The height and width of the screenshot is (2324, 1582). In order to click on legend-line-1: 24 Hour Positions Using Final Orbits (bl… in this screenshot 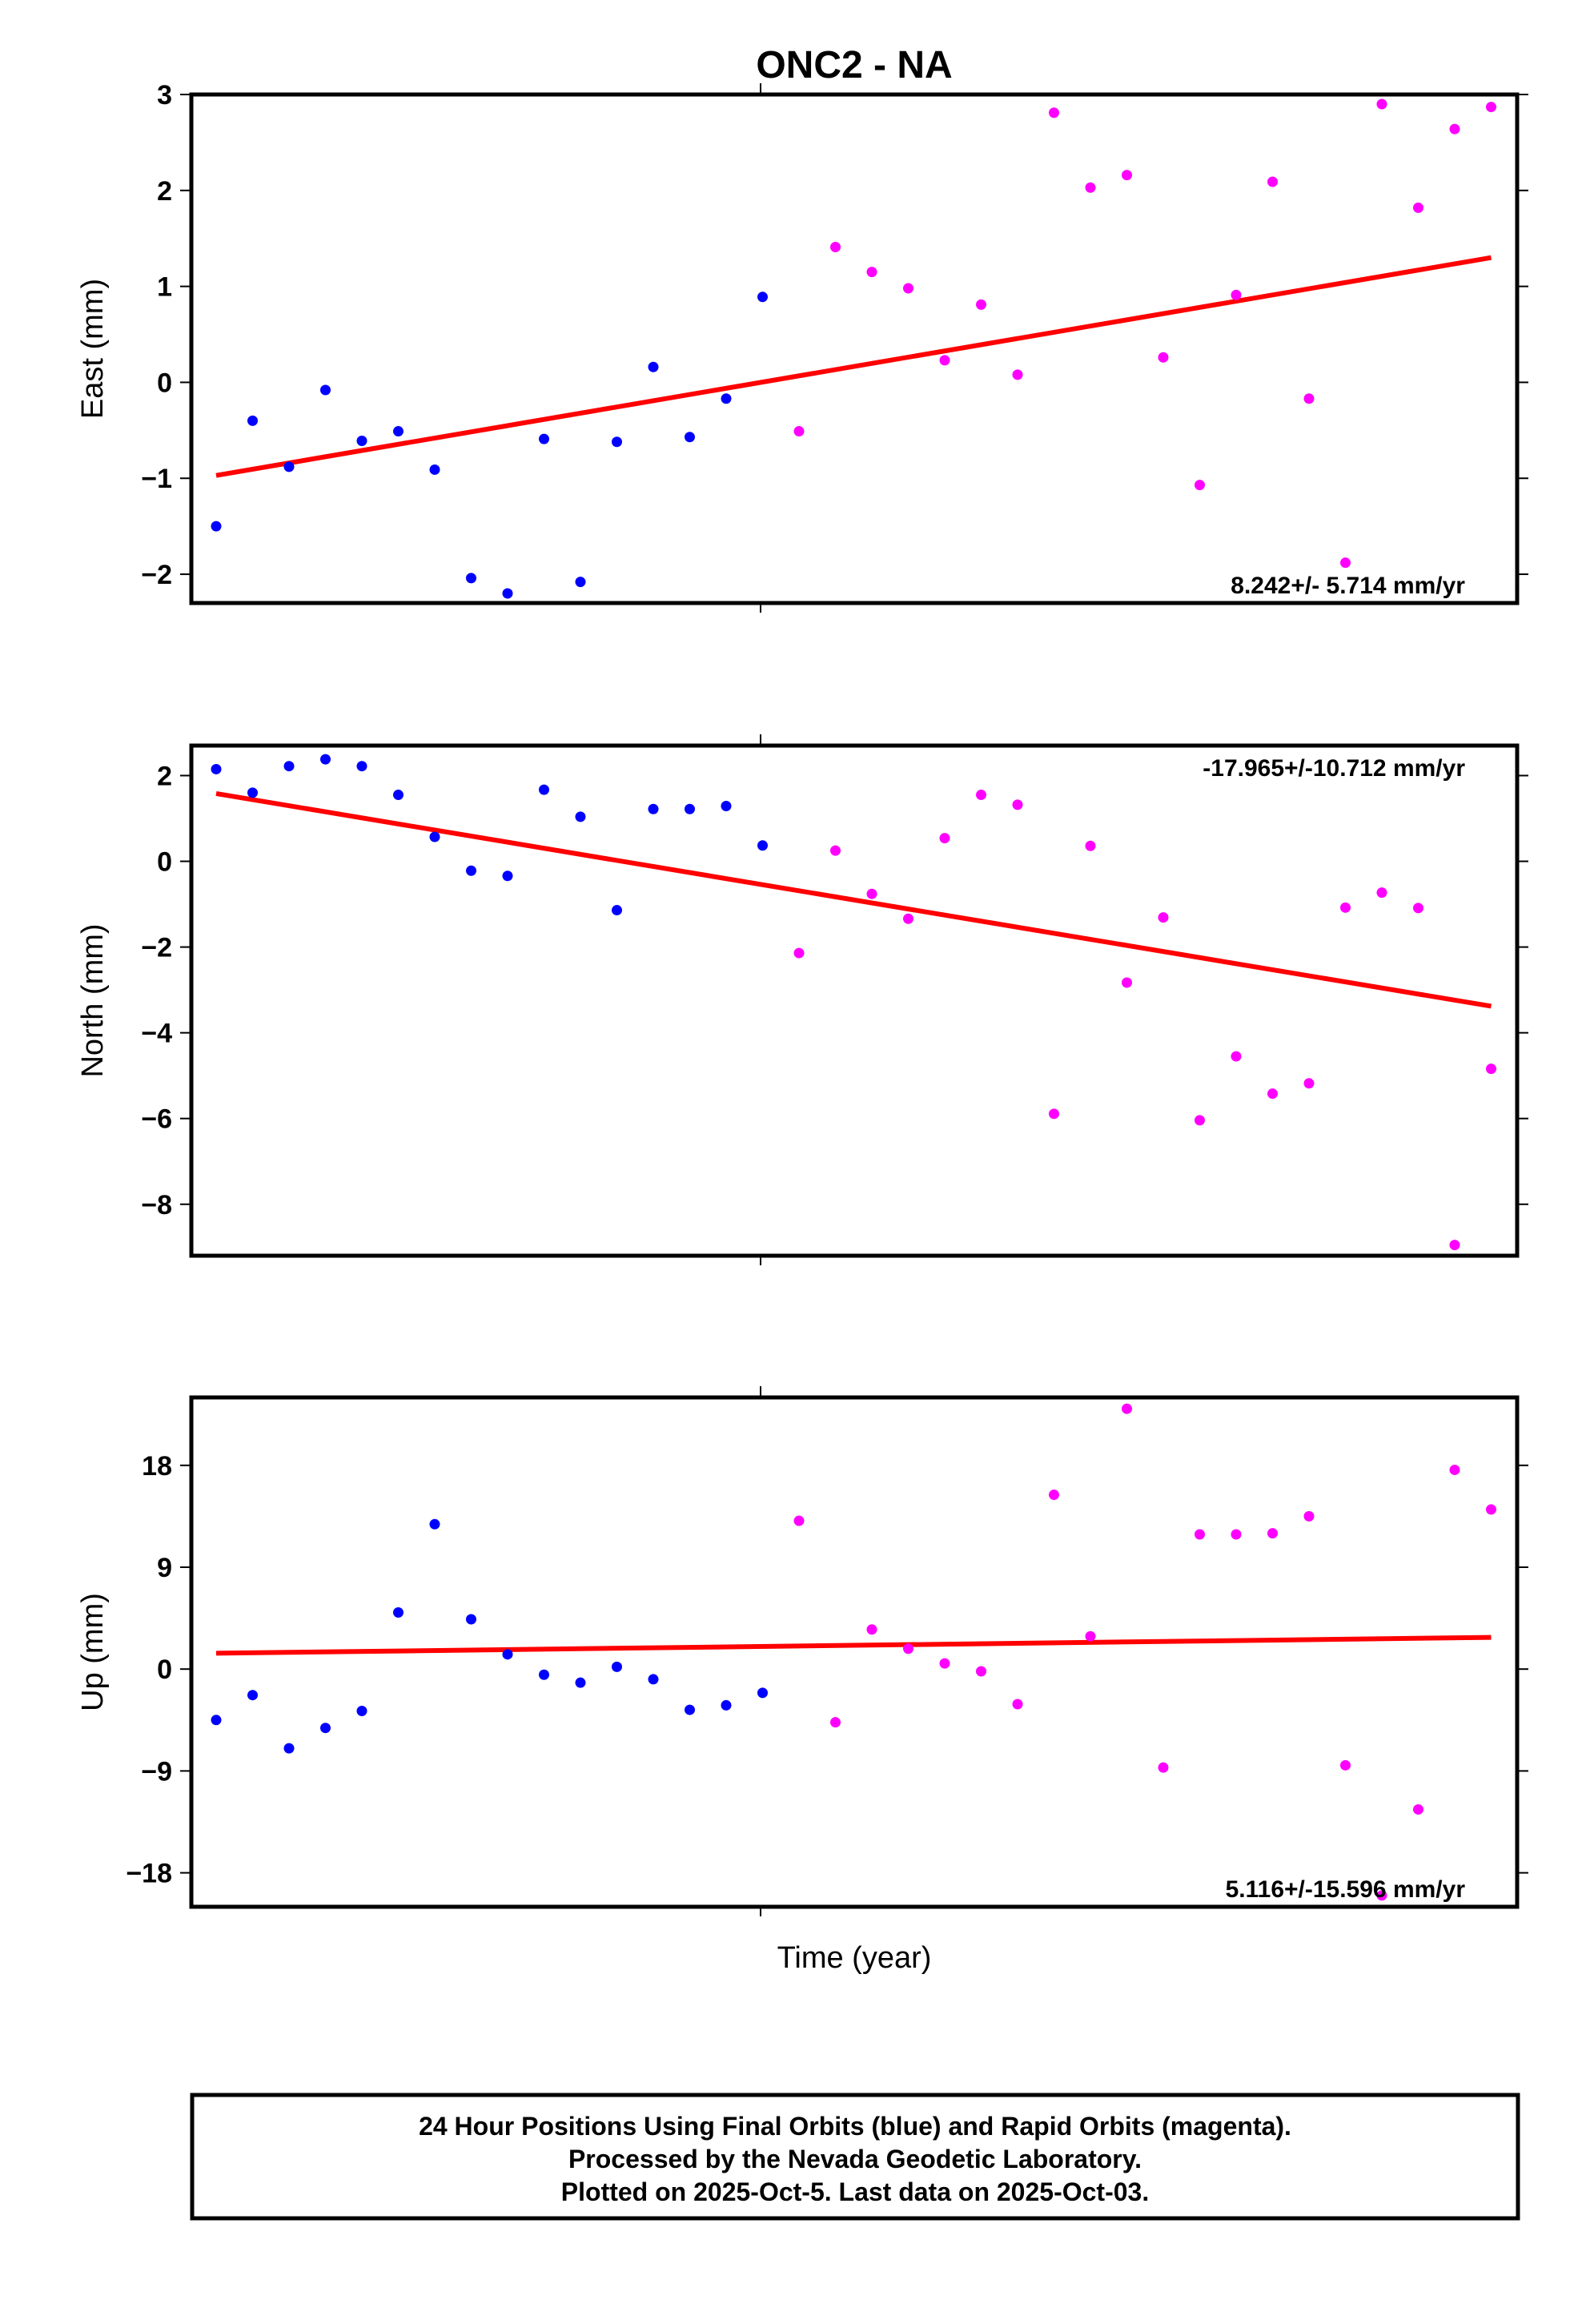, I will do `click(855, 2126)`.